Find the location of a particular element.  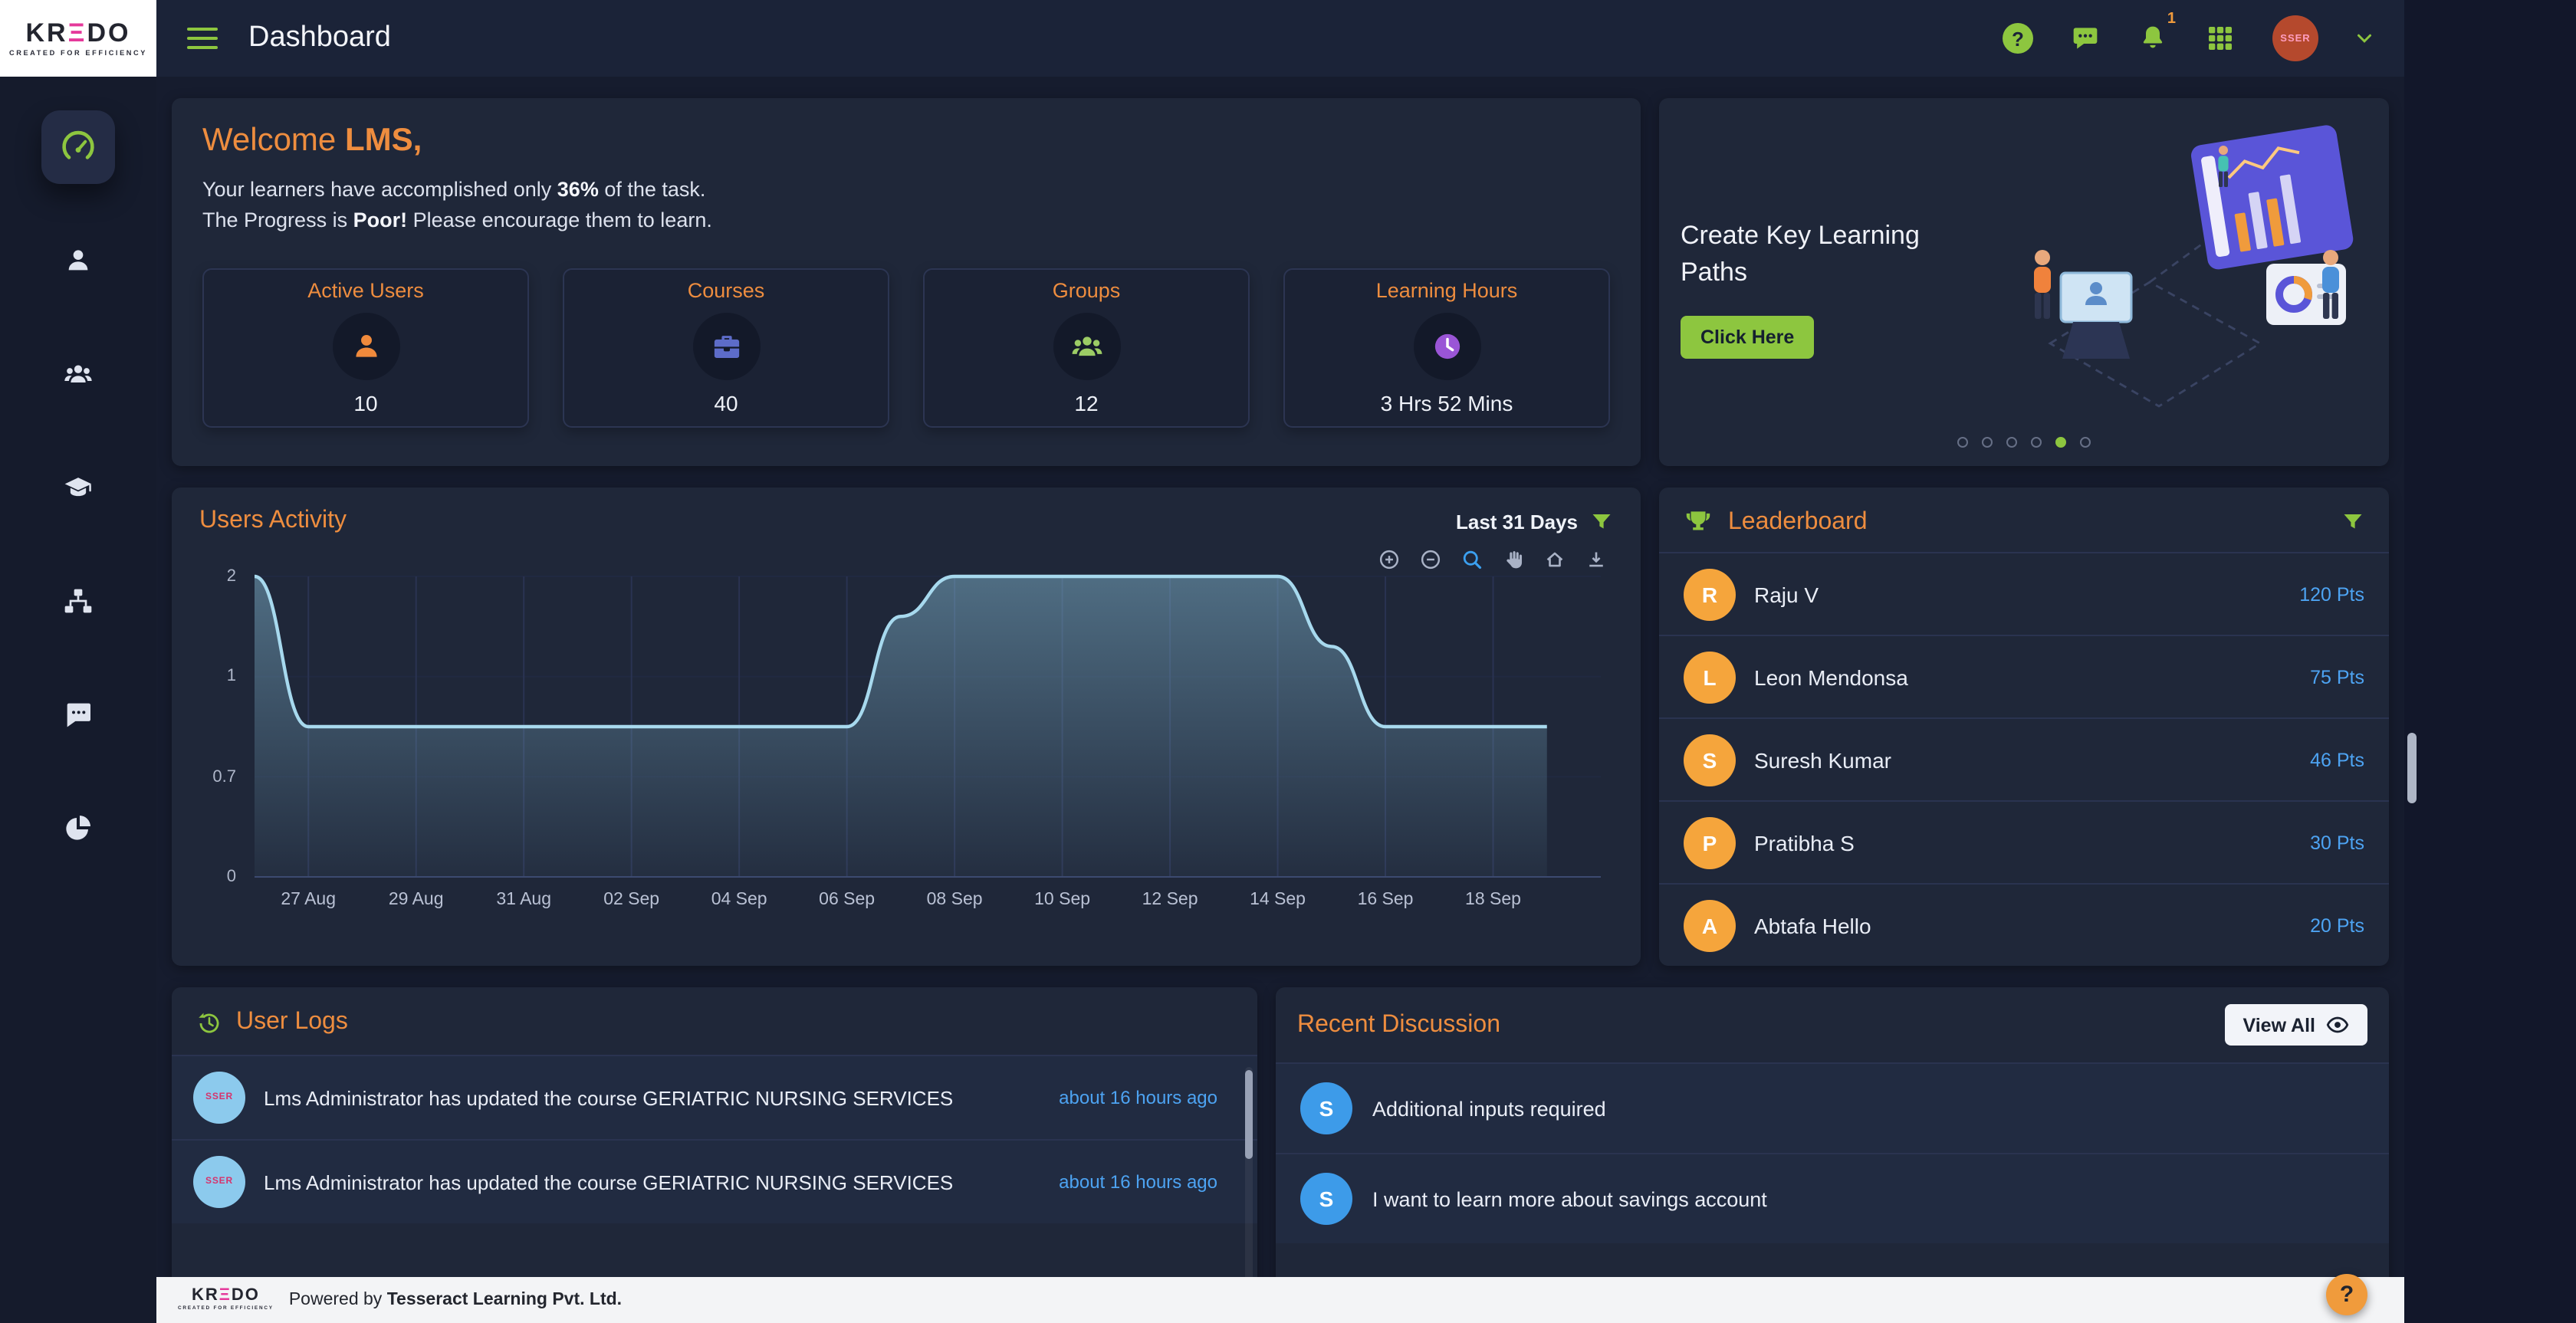

leaderboard-points: 30 Pts is located at coordinates (2337, 842).